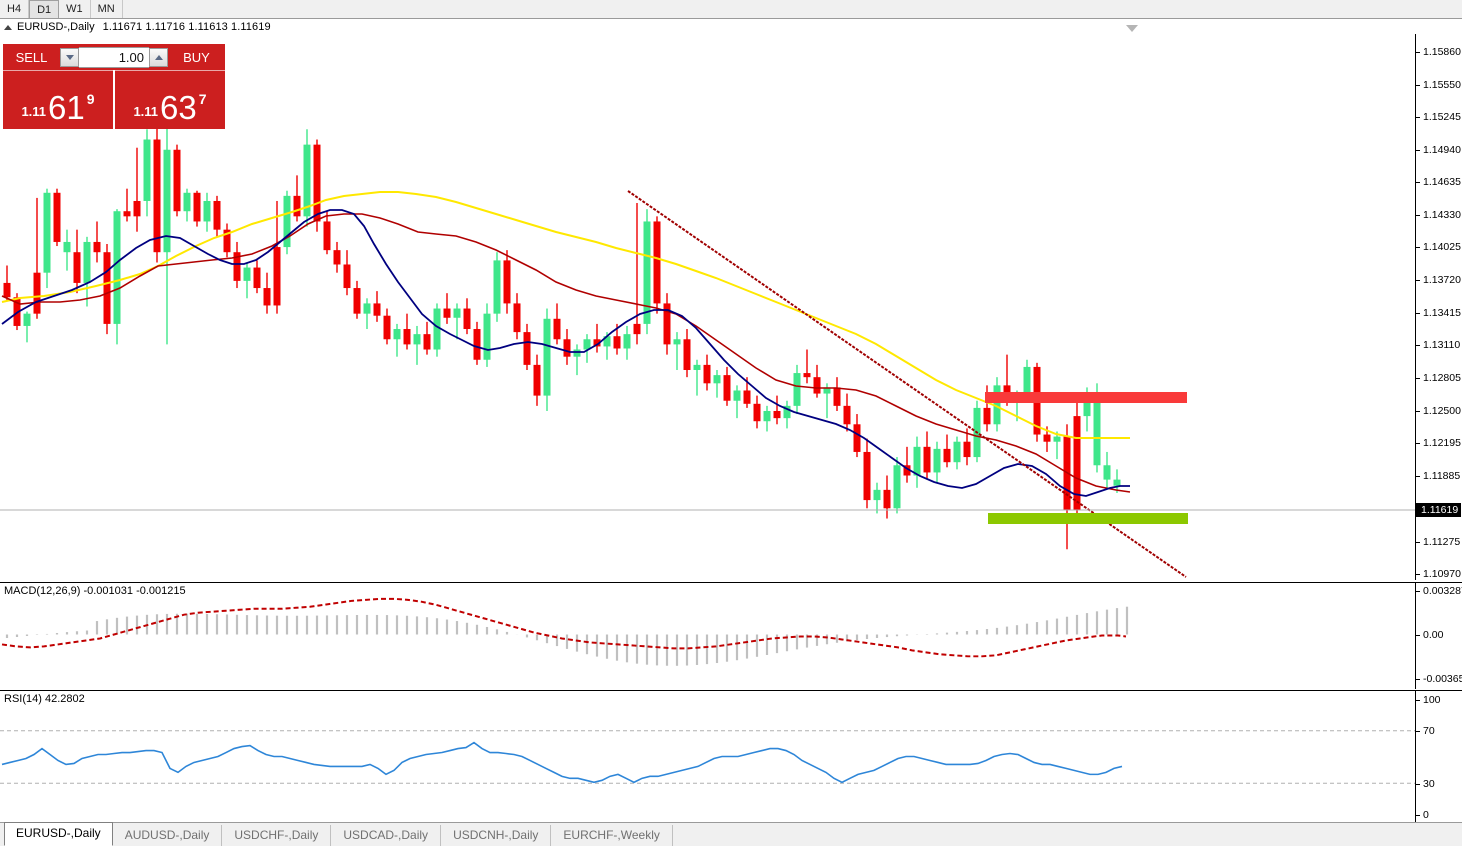 The width and height of the screenshot is (1462, 846). Describe the element at coordinates (496, 835) in the screenshot. I see `chart-tab-usdcnh: USDCNH-,Daily` at that location.